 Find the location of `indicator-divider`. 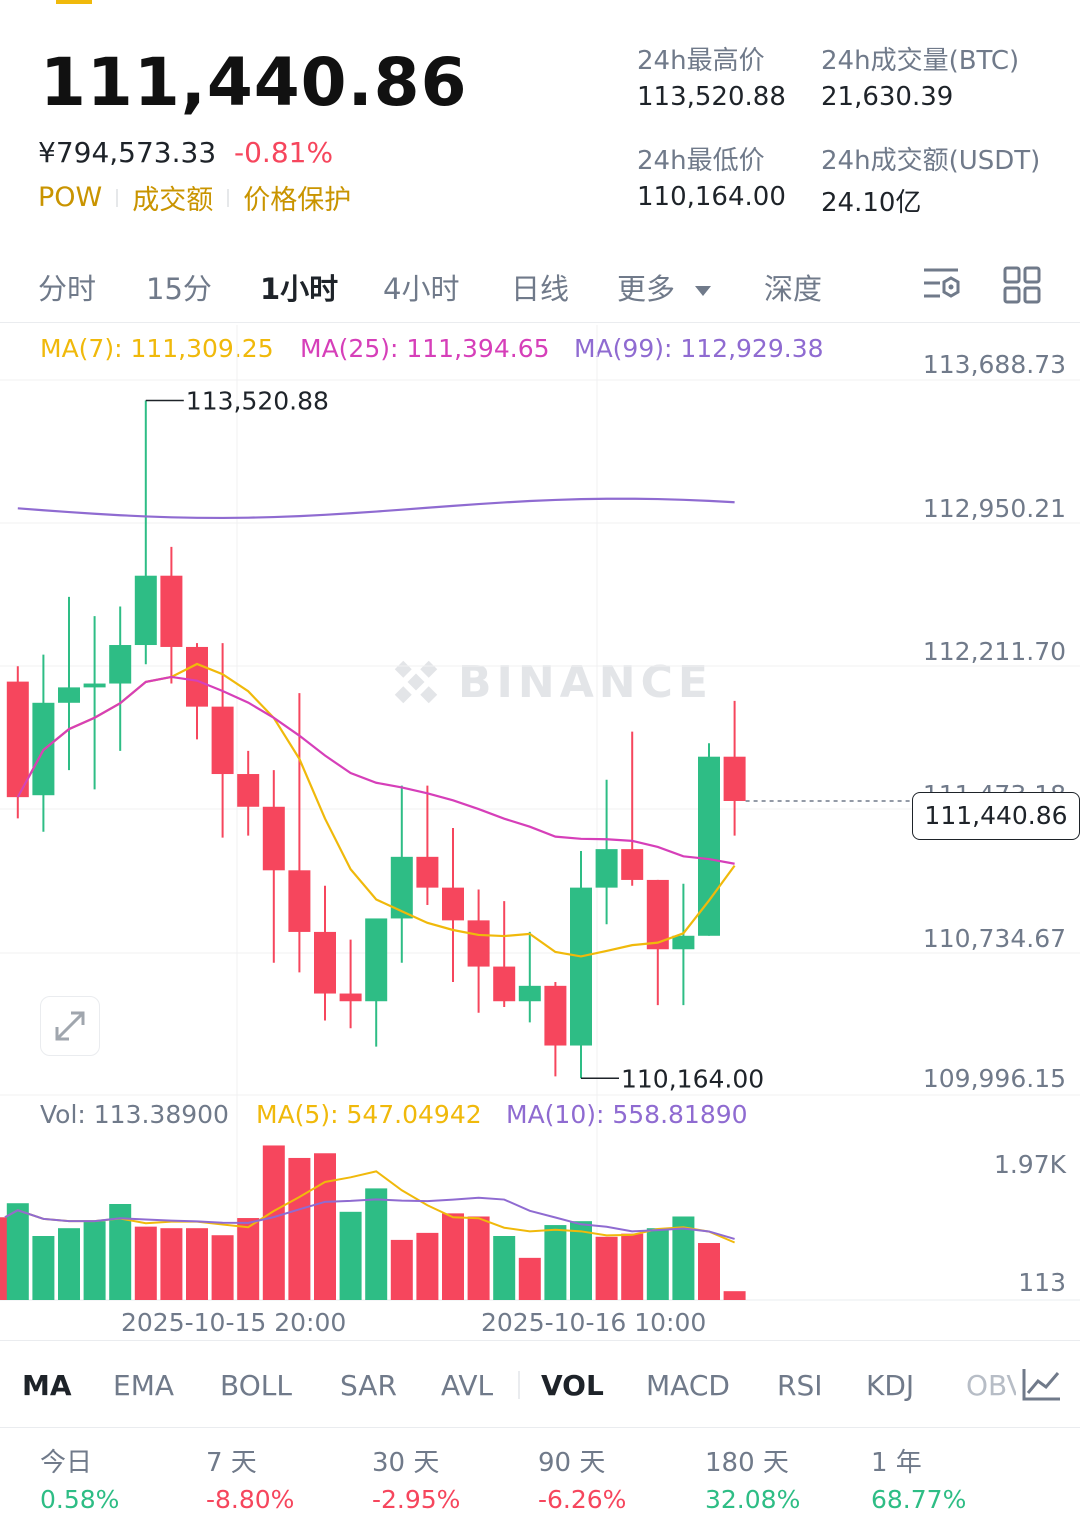

indicator-divider is located at coordinates (519, 1385).